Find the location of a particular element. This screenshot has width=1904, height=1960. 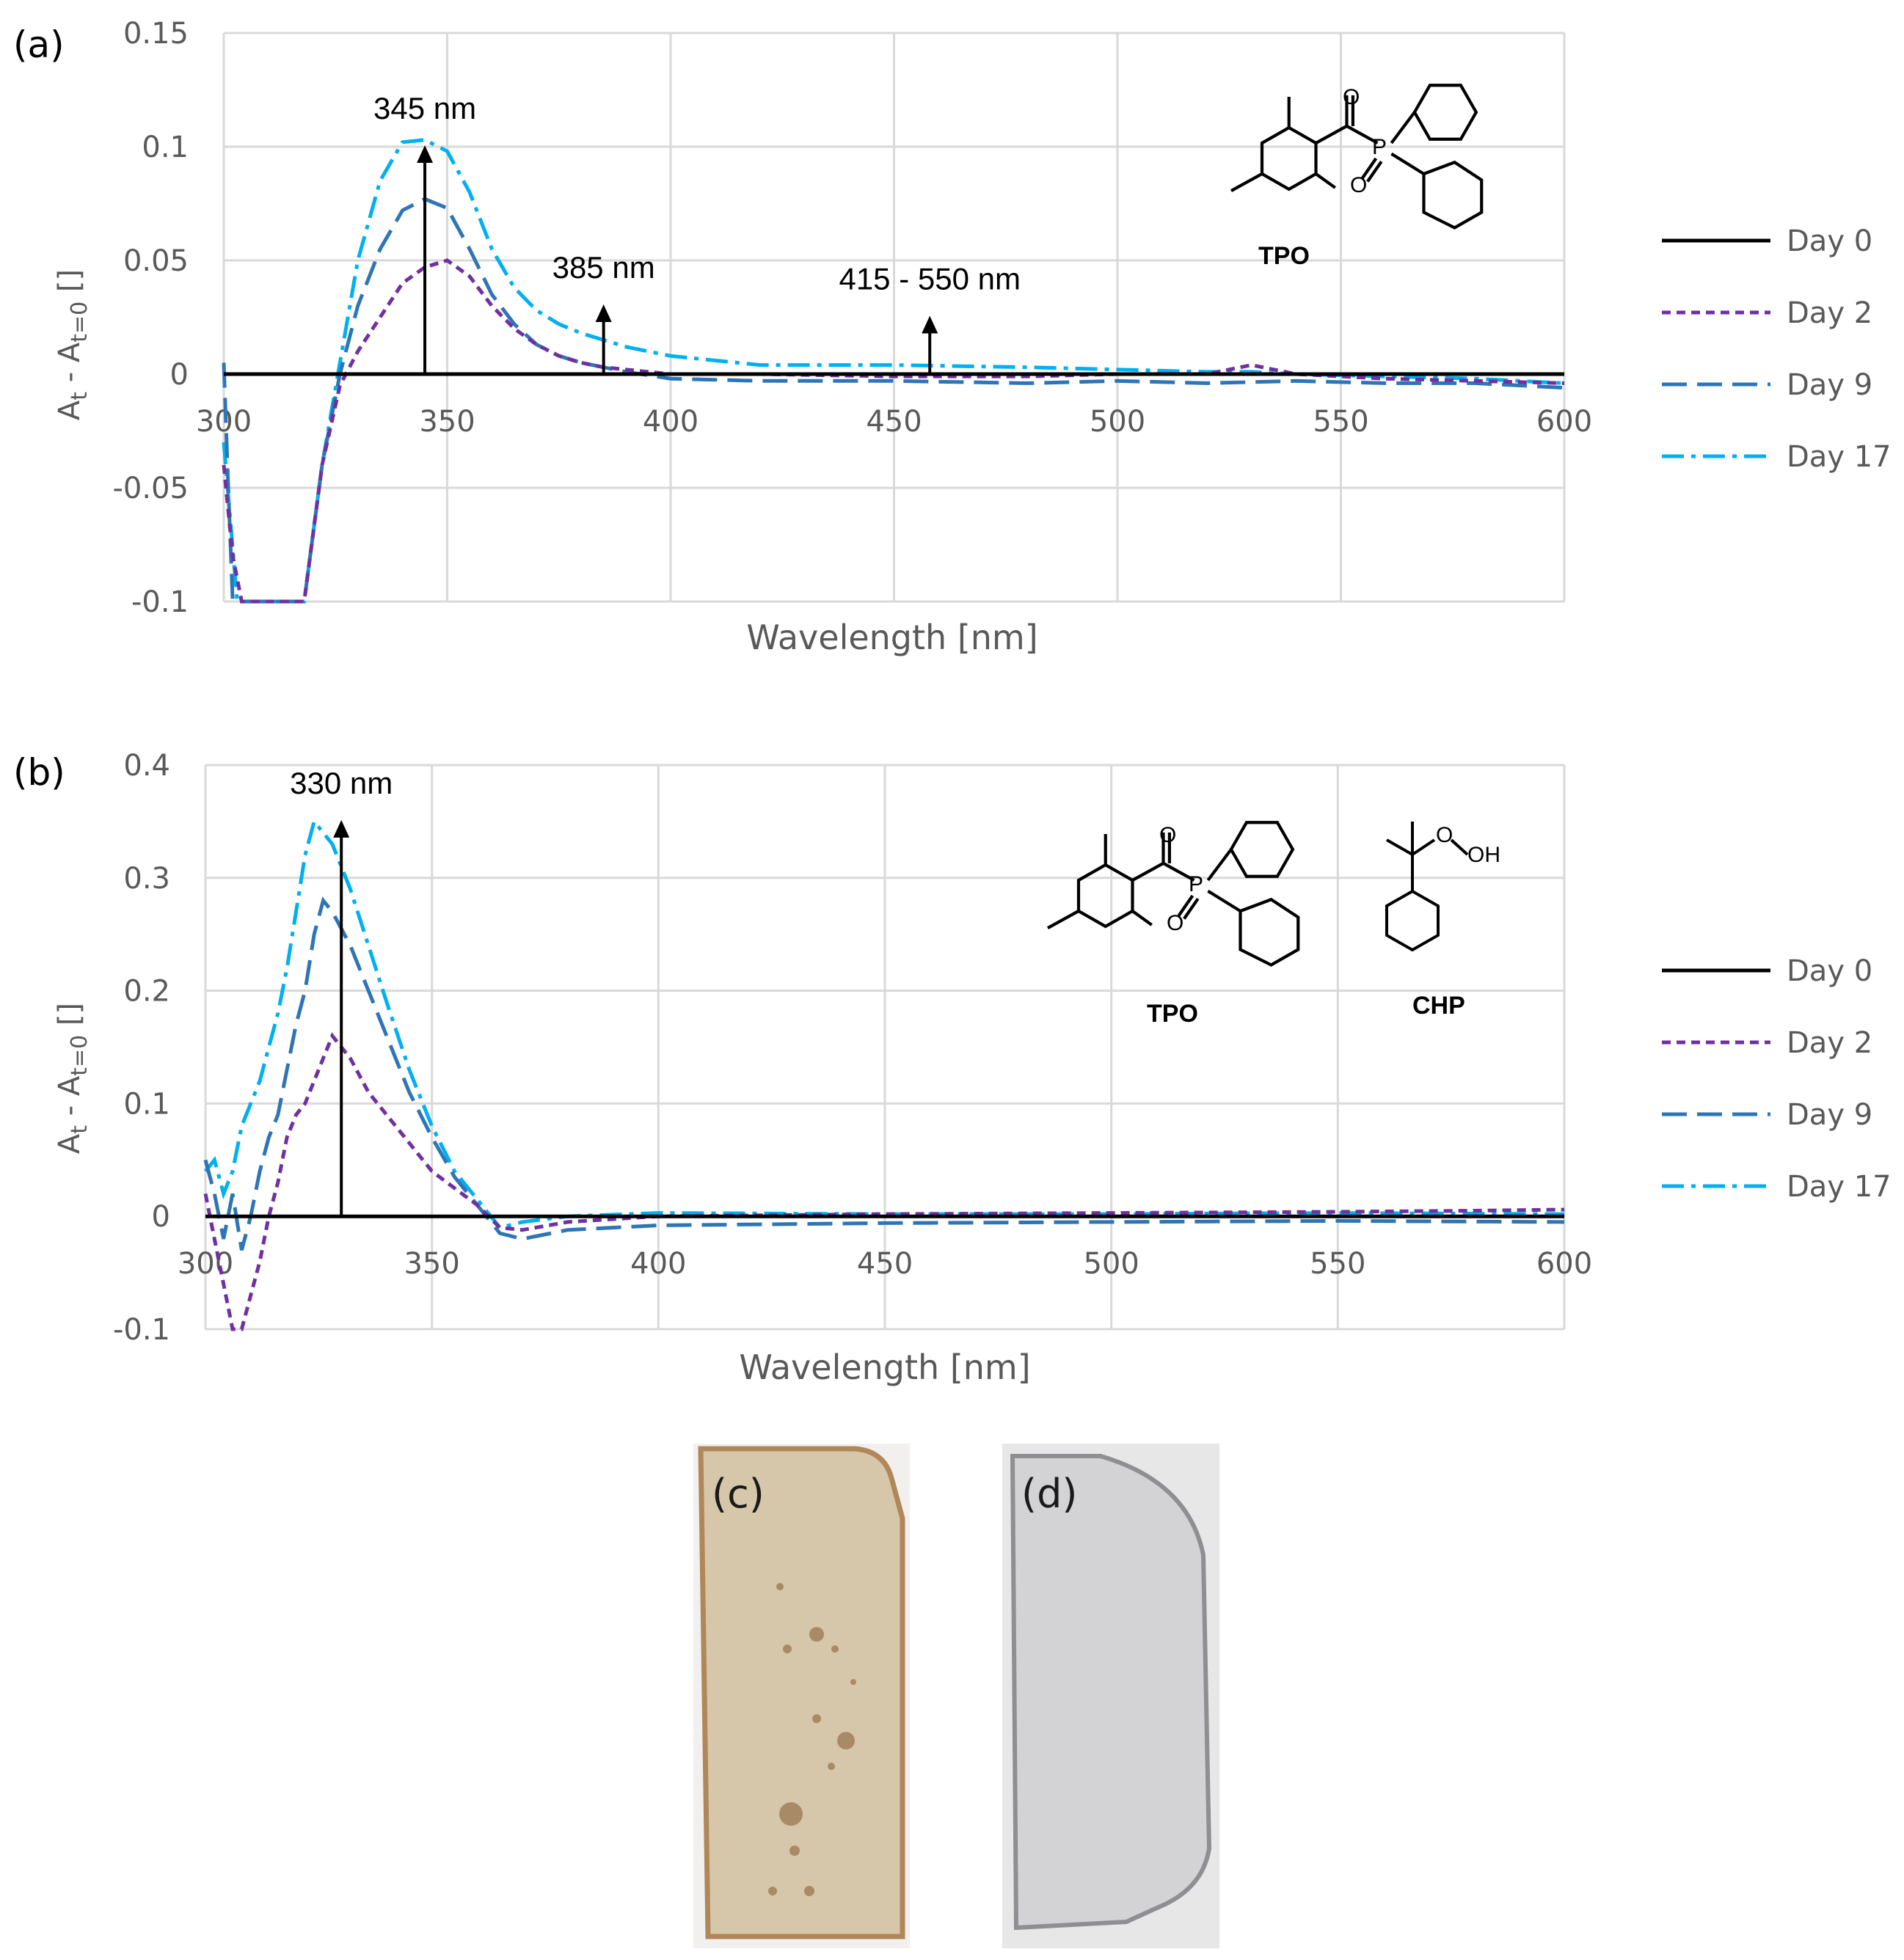

x-tick-labels-a: 300 350 400 450 500 550 600 is located at coordinates (894, 422).